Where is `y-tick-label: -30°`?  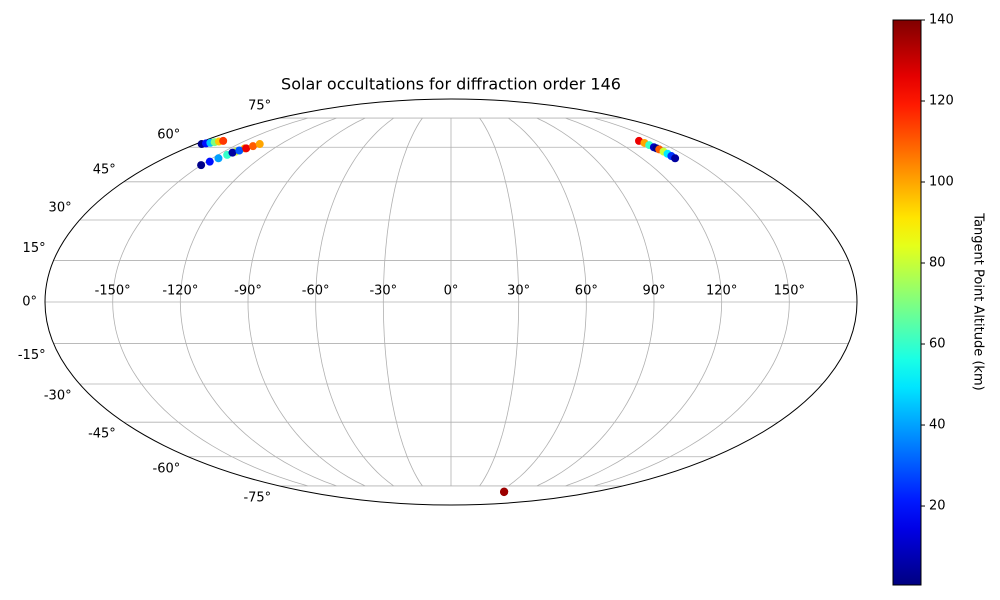 y-tick-label: -30° is located at coordinates (58, 396).